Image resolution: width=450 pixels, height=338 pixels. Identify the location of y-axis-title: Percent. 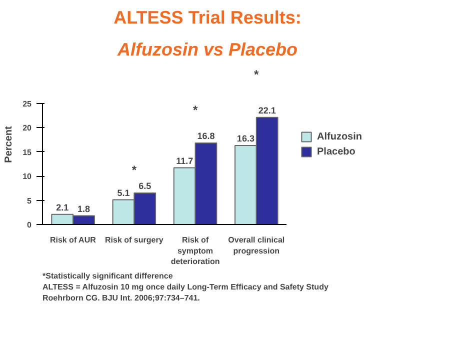
(9, 144).